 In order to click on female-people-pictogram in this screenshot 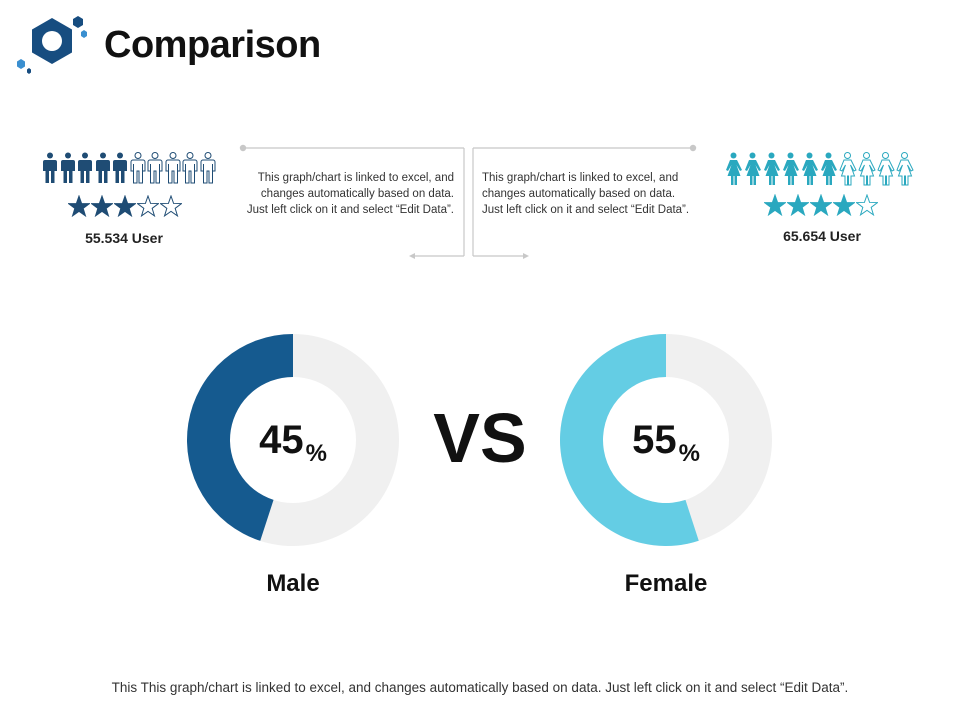, I will do `click(819, 169)`.